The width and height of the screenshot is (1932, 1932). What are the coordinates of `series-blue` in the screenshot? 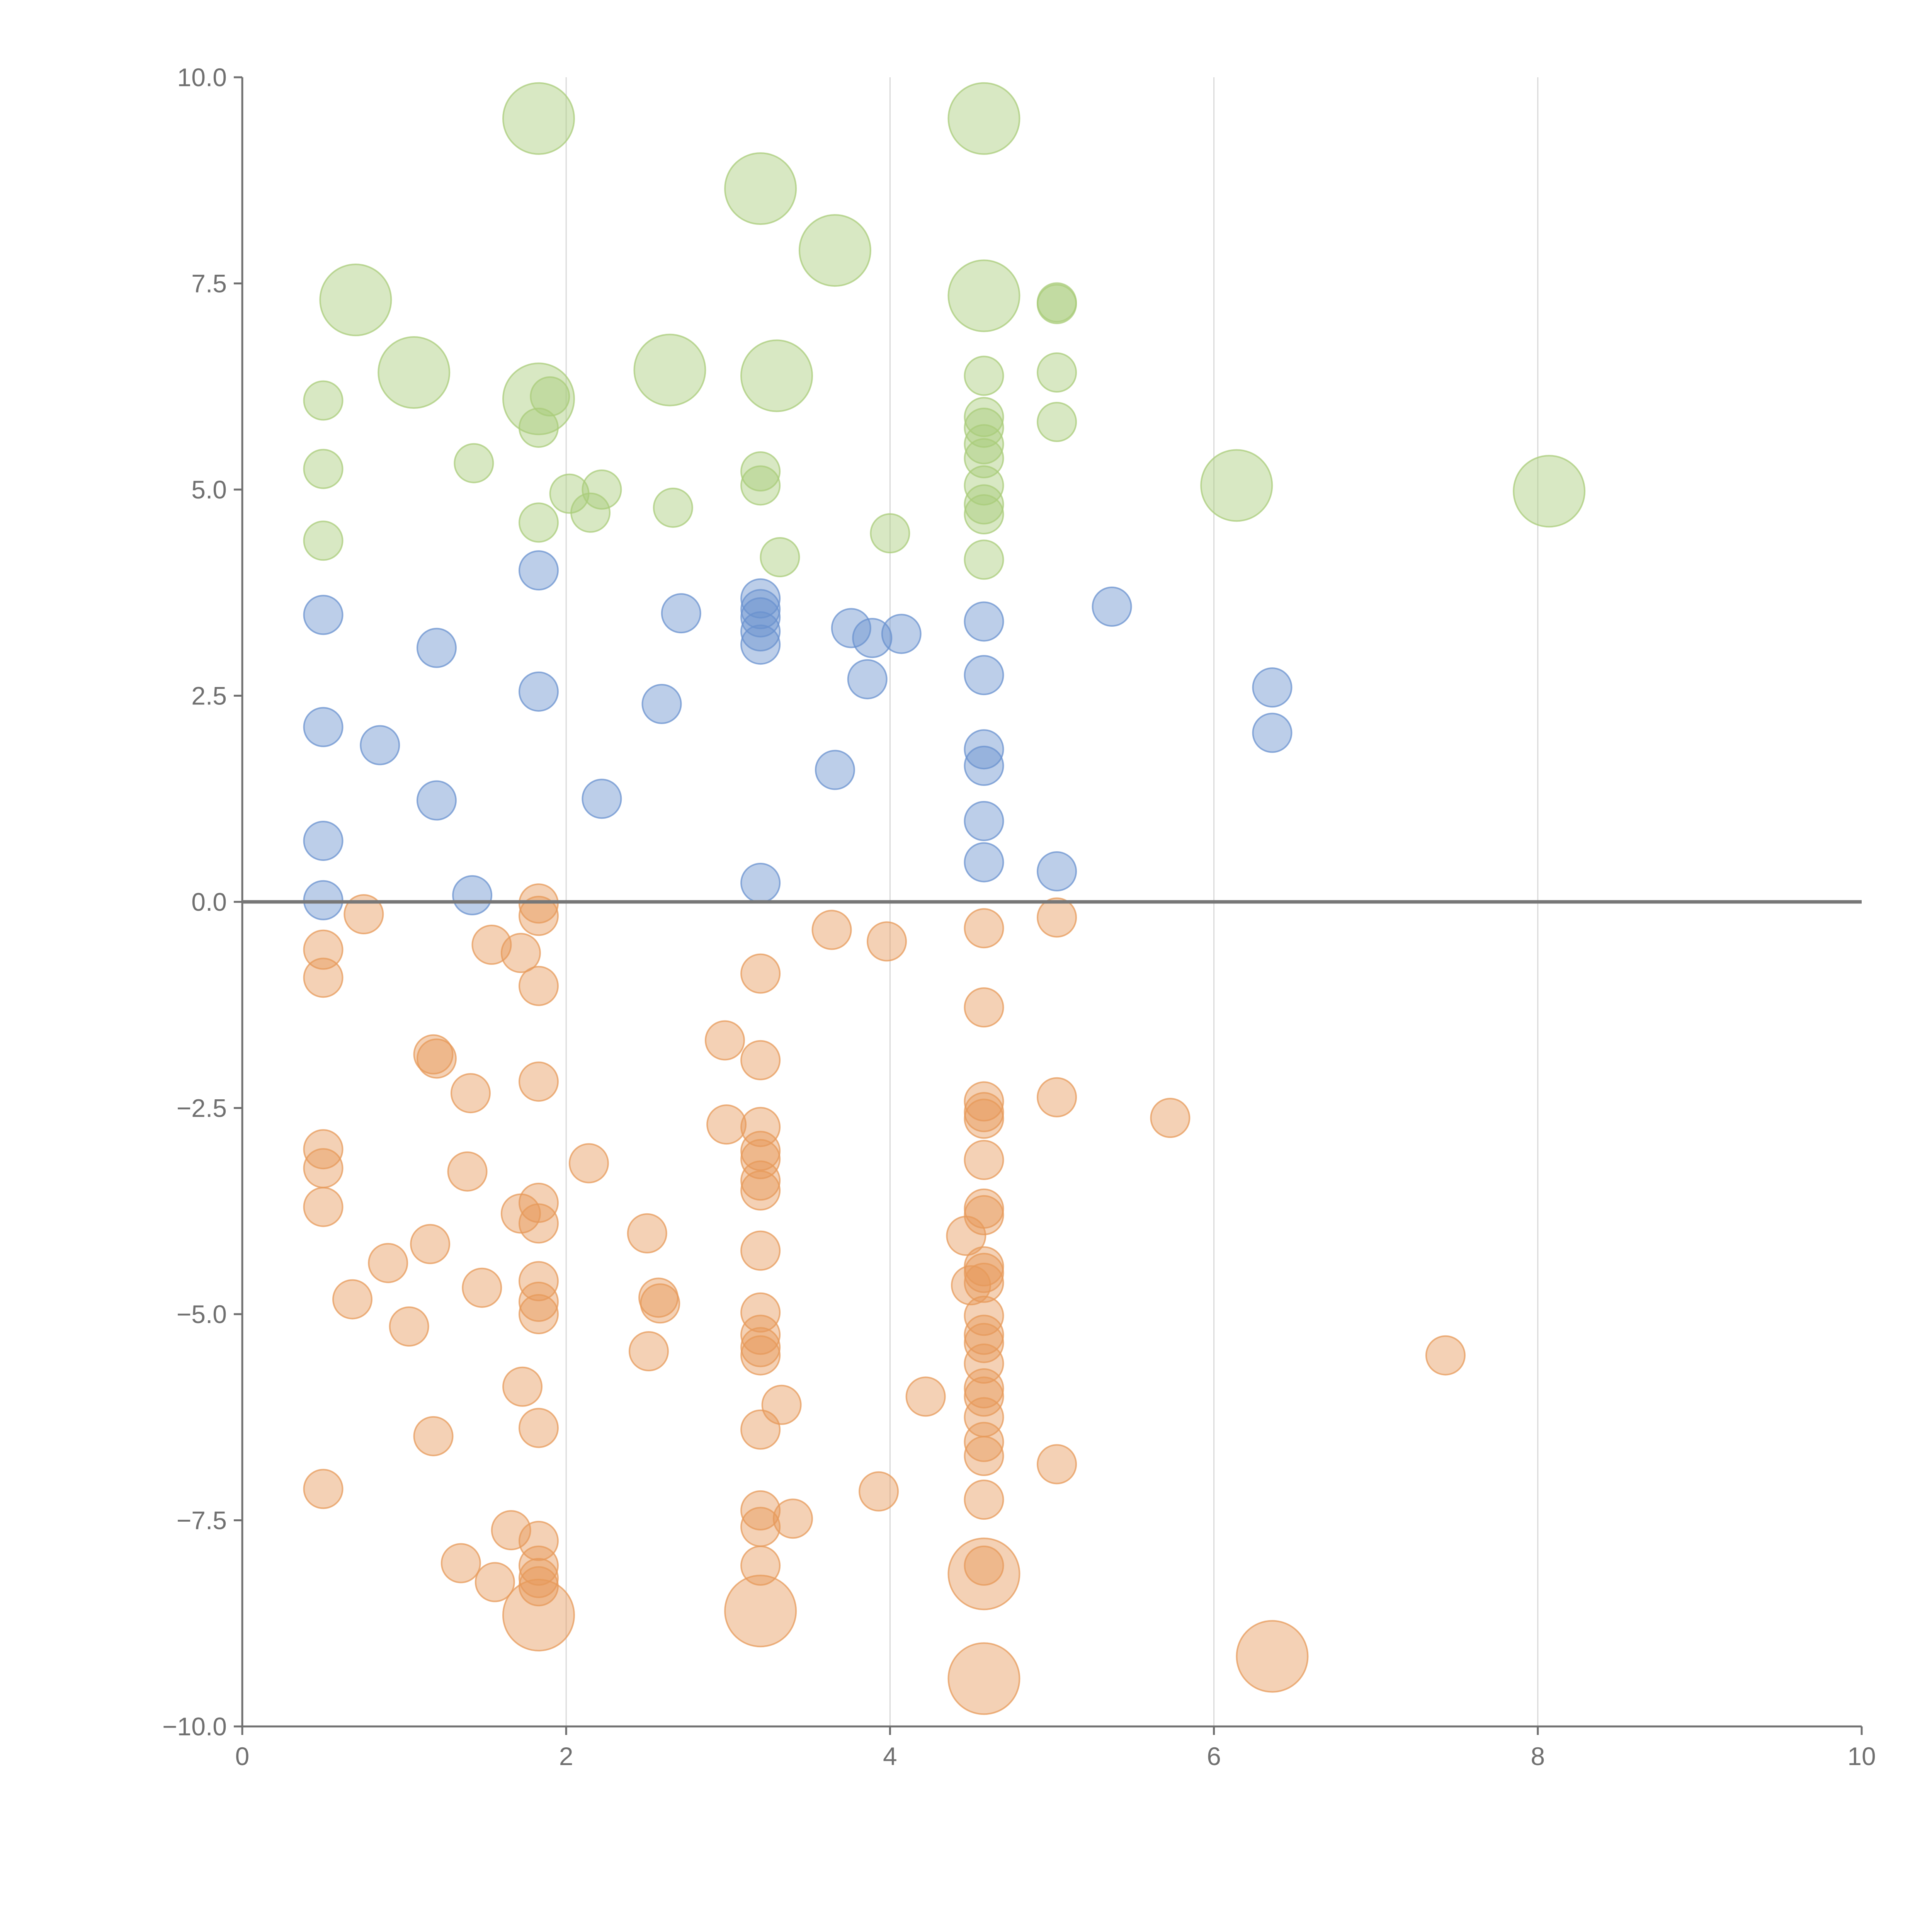 It's located at (798, 735).